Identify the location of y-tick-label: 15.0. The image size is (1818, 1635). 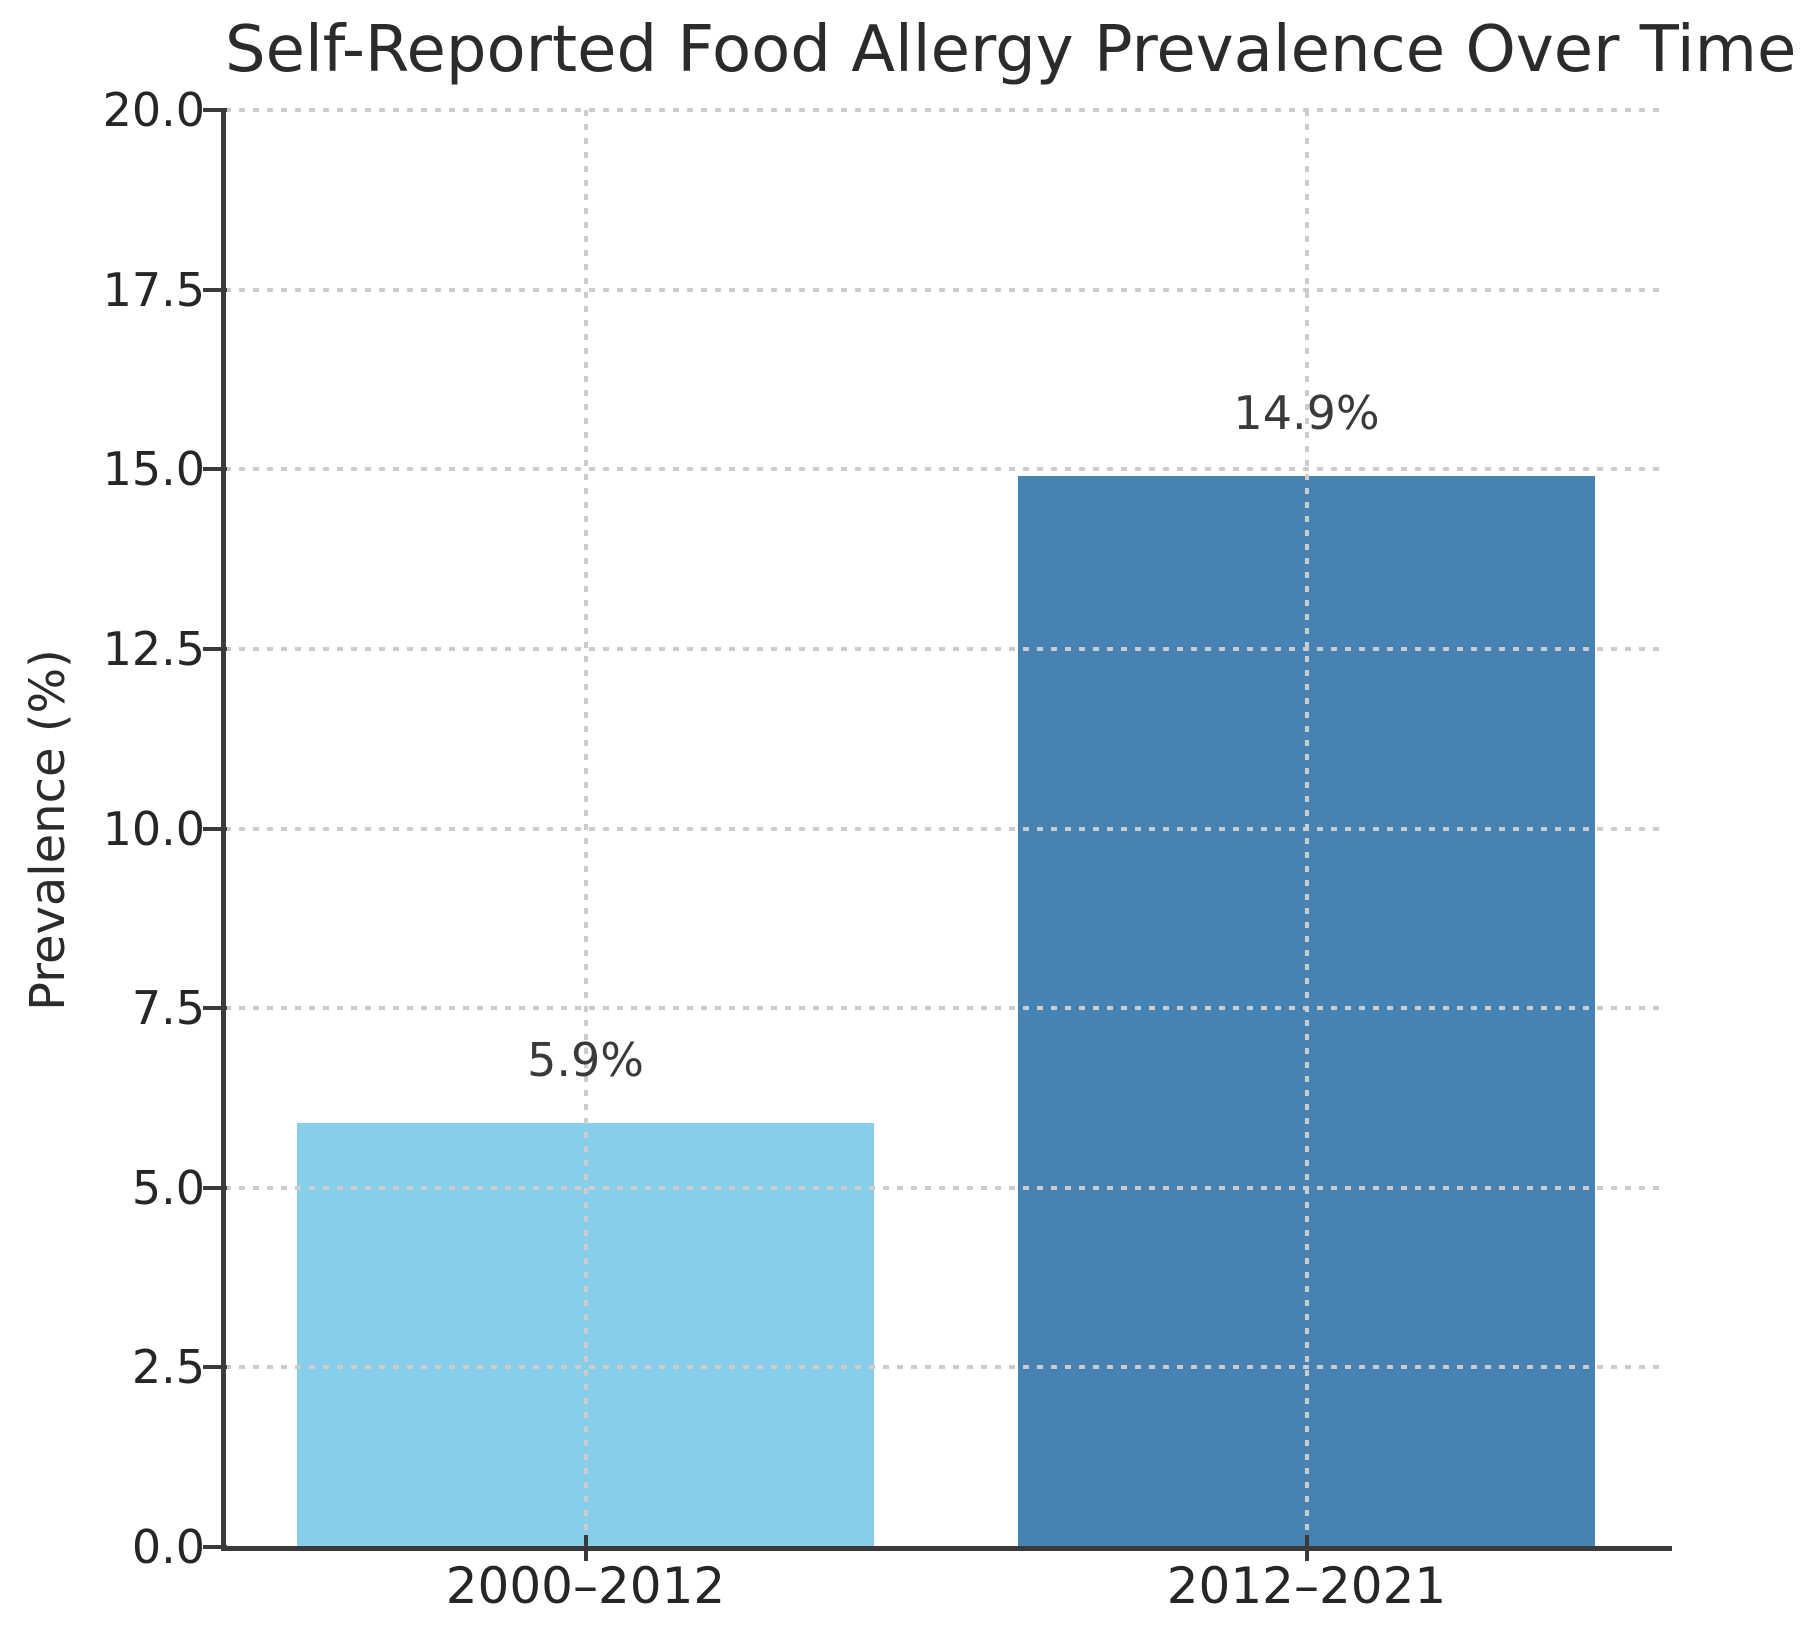
(153, 469).